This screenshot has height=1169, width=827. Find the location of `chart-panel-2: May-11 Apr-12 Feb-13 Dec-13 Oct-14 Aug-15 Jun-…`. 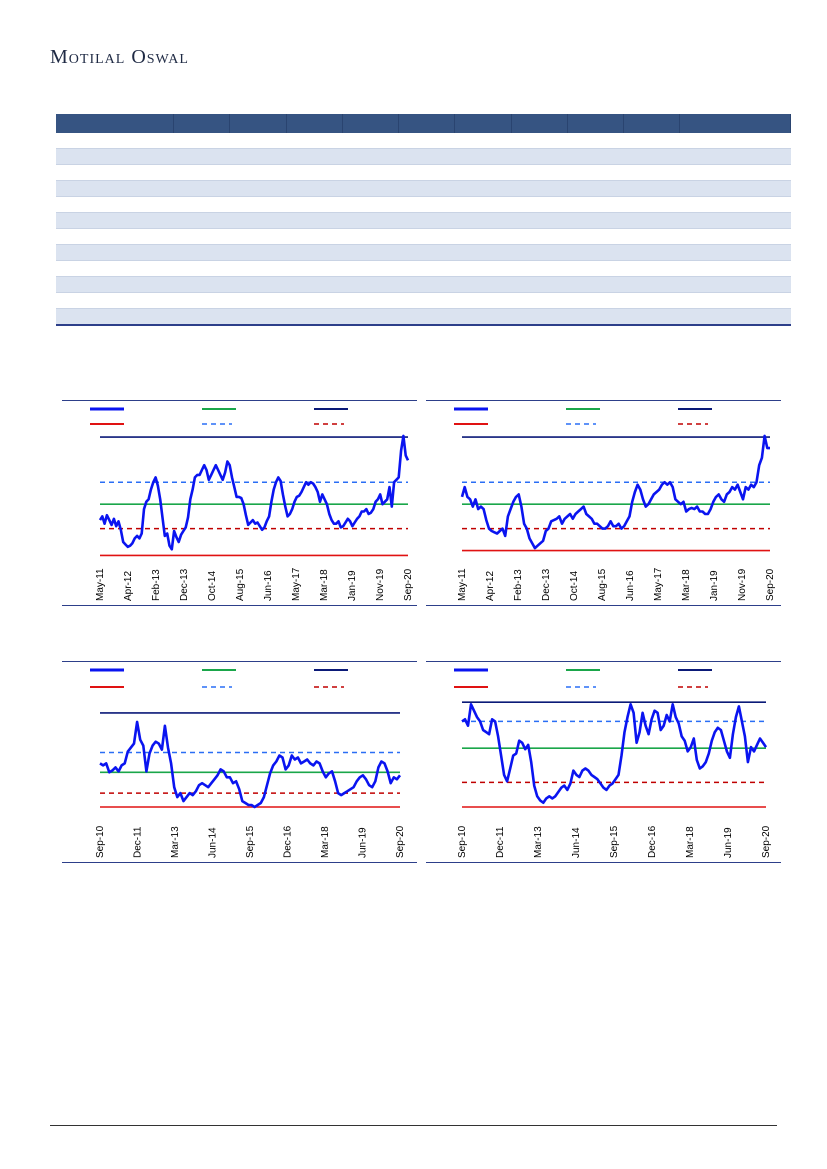

chart-panel-2: May-11 Apr-12 Feb-13 Dec-13 Oct-14 Aug-15 Jun-… is located at coordinates (603, 503).